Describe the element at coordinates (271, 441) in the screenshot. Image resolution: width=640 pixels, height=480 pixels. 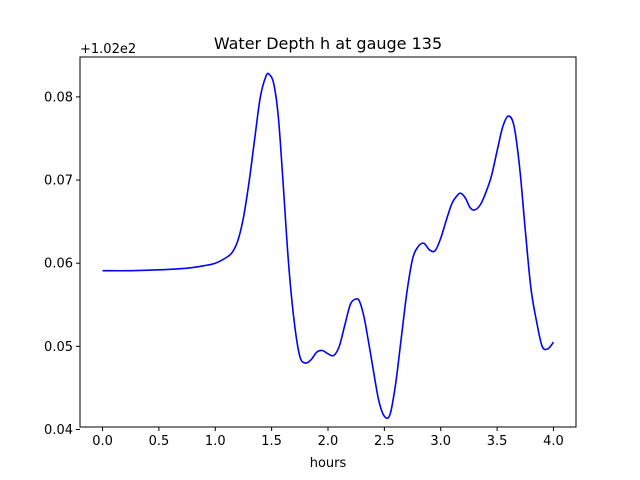
I see `x-tick-label: 1.5` at that location.